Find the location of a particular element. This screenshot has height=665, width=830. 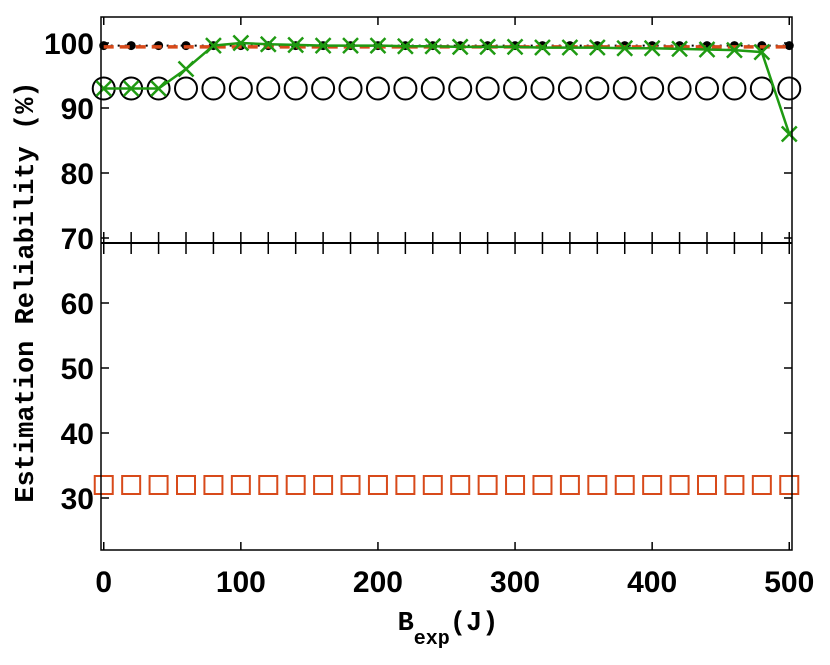

x-axis-label-subscript: exp is located at coordinates (432, 639).